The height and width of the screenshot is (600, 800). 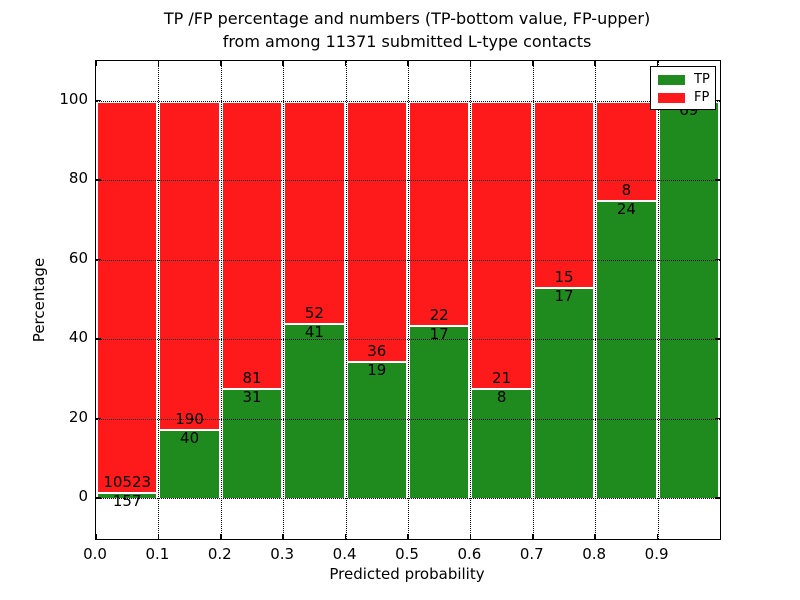 What do you see at coordinates (78, 178) in the screenshot?
I see `y-tick-label: 80` at bounding box center [78, 178].